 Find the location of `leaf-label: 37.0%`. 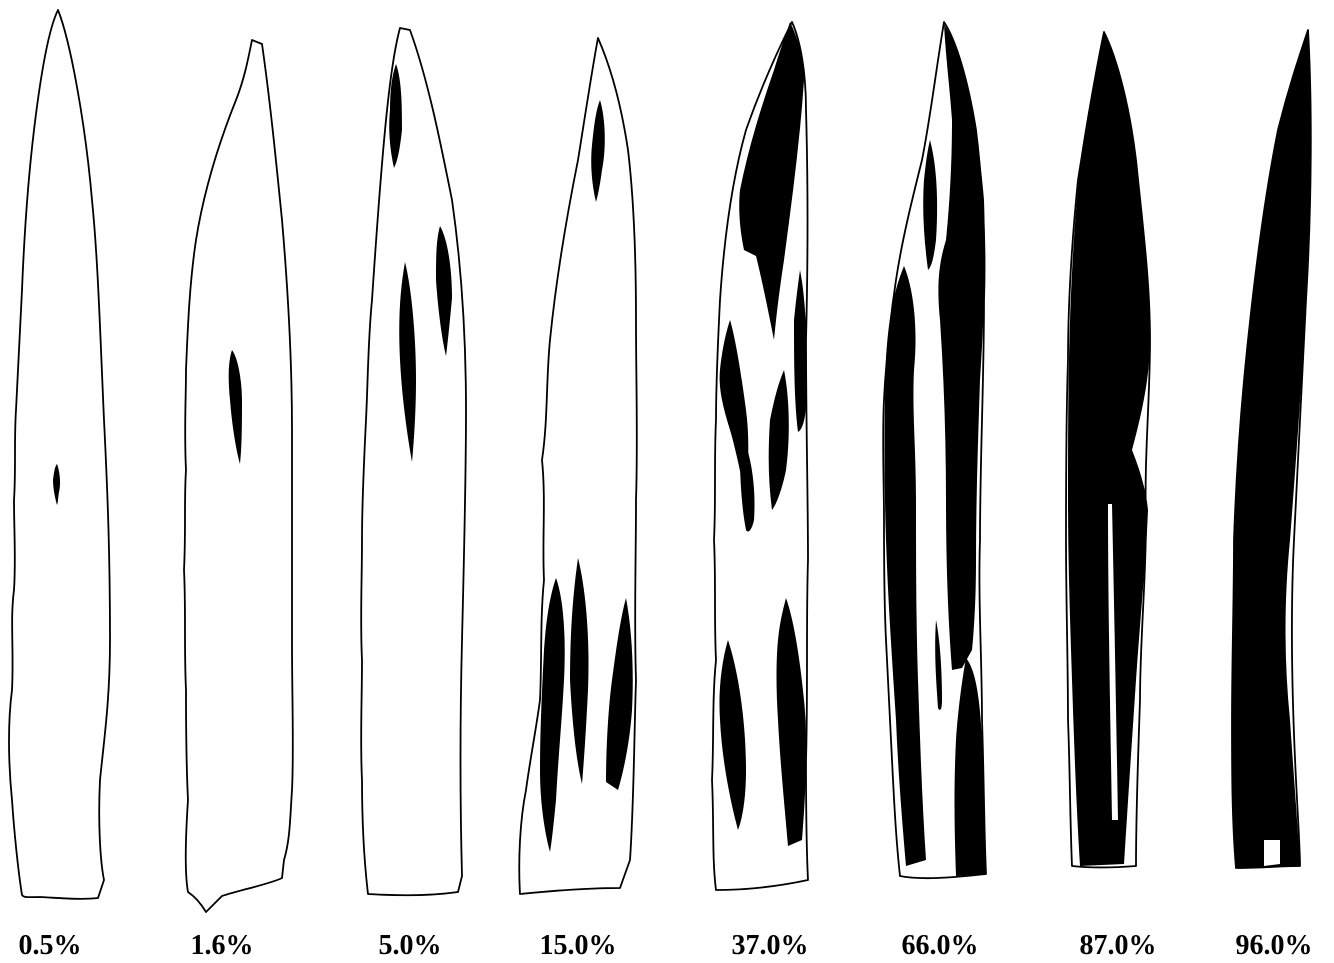

leaf-label: 37.0% is located at coordinates (770, 945).